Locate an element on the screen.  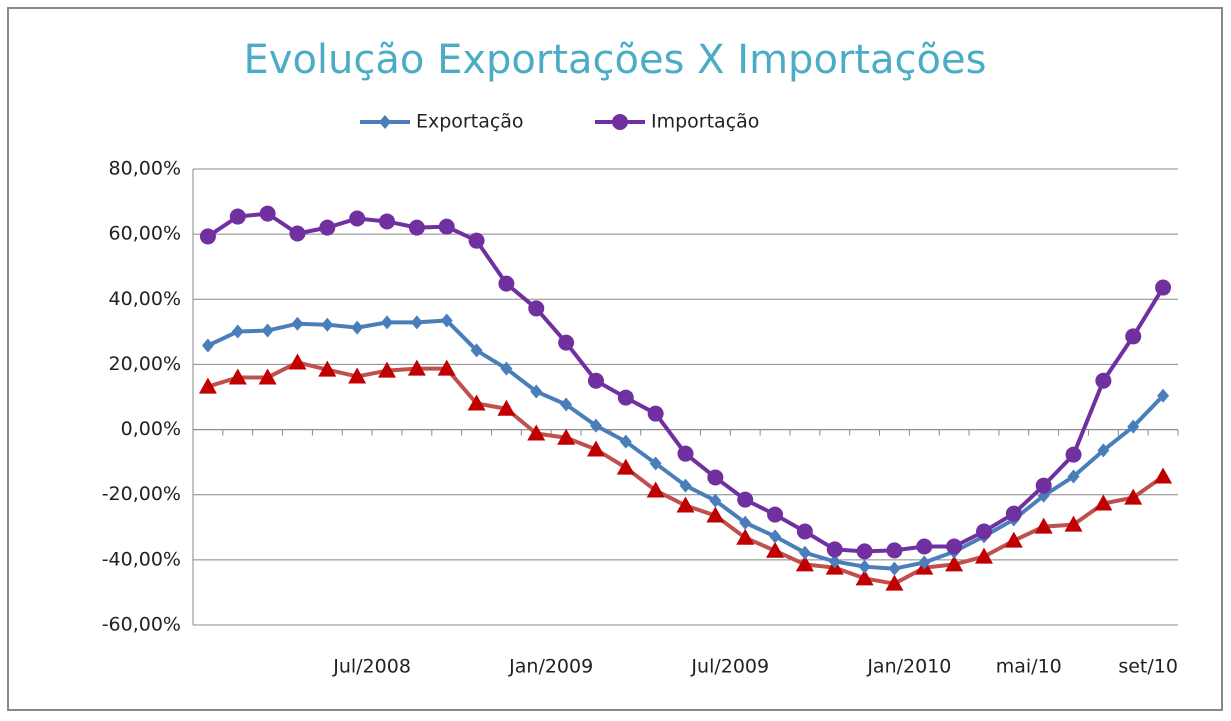
y-tick-label: -60,00% is located at coordinates (141, 625).